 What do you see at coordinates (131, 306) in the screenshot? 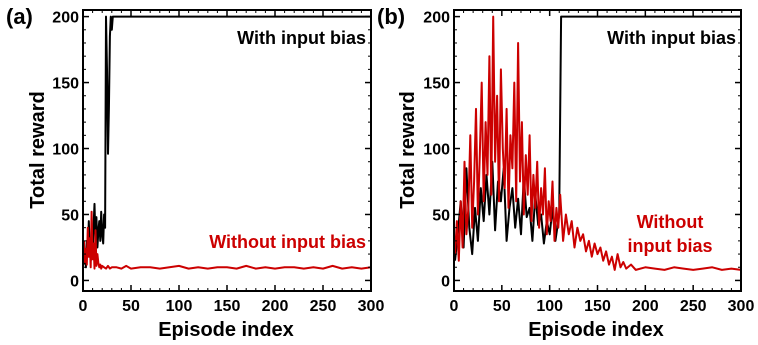
I see `panel-a-x-tick-label: 50` at bounding box center [131, 306].